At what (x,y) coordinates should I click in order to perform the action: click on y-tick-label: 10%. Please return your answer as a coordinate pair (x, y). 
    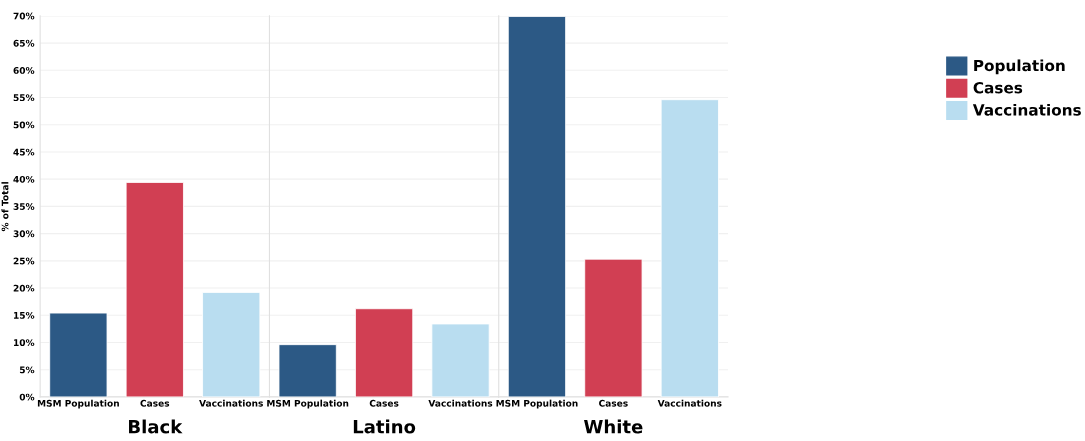
    Looking at the image, I should click on (24, 343).